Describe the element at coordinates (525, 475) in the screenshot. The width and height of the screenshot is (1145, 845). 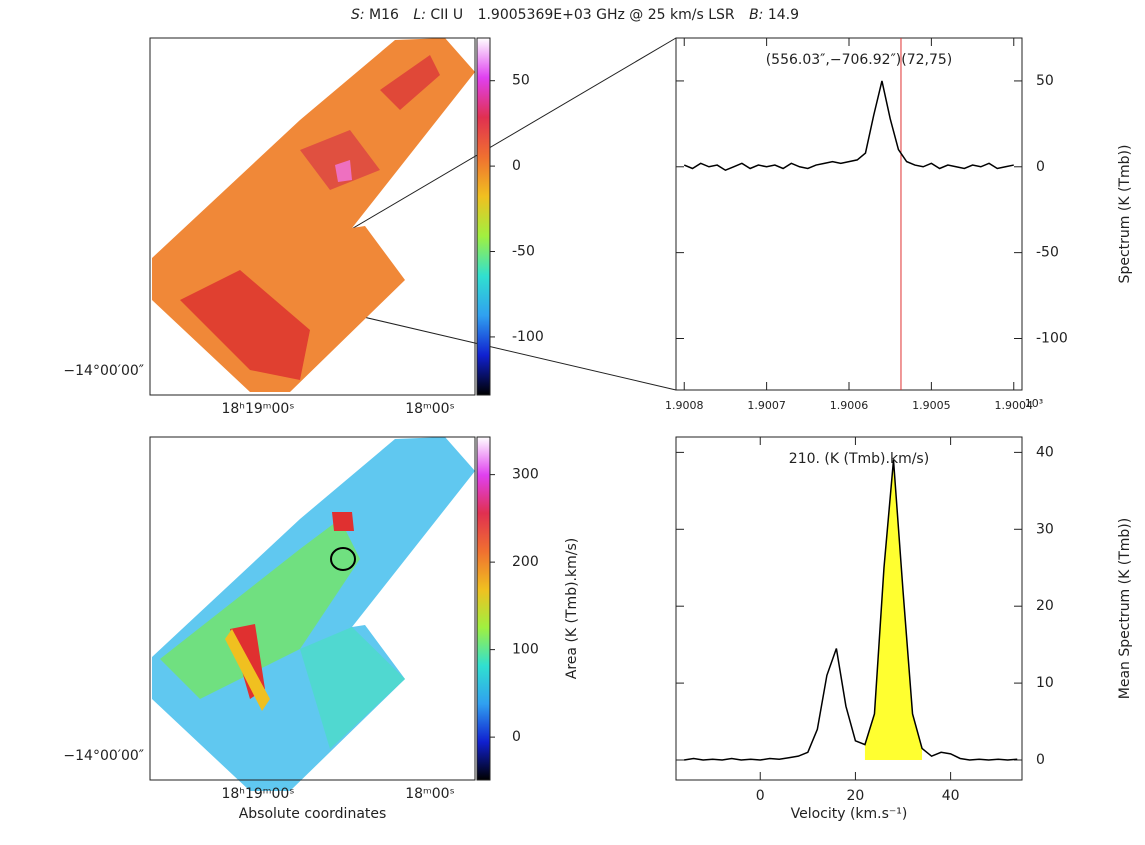
I see `colorbar-tick-label: 300` at that location.